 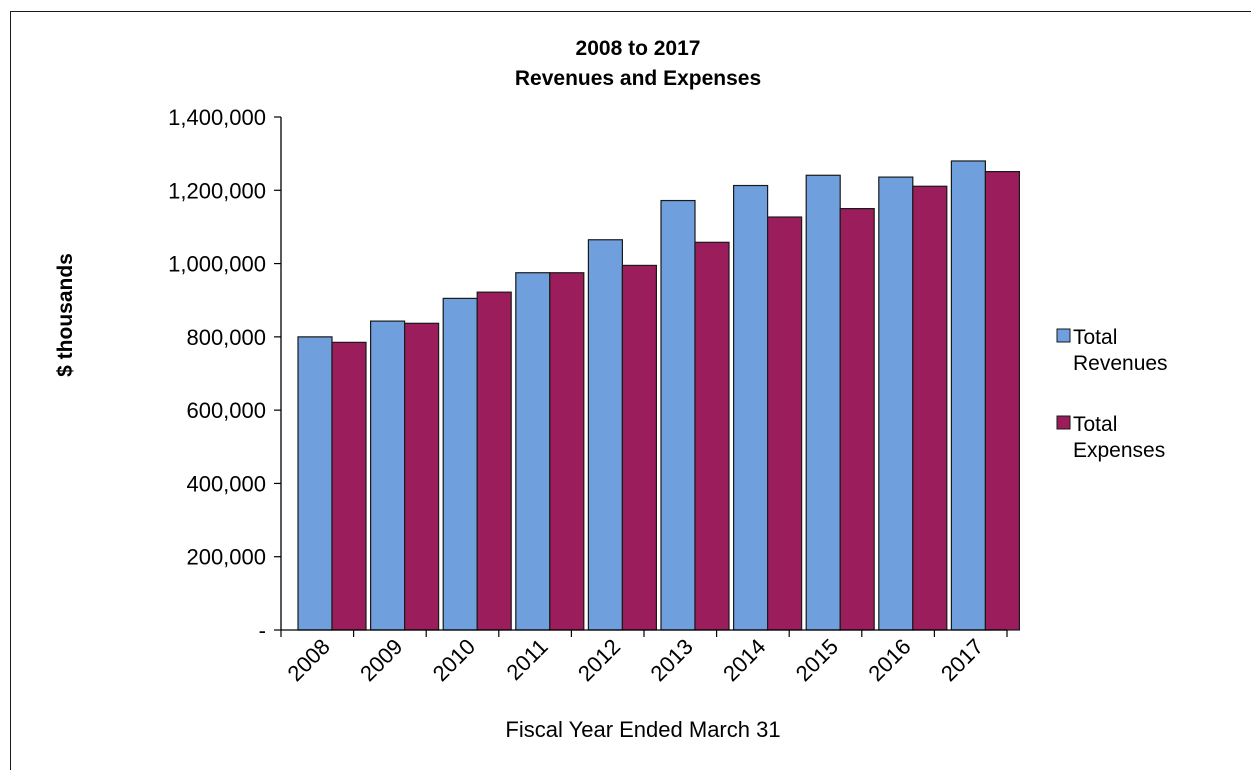 What do you see at coordinates (638, 78) in the screenshot?
I see `chart-title-line-2: Revenues and Expenses` at bounding box center [638, 78].